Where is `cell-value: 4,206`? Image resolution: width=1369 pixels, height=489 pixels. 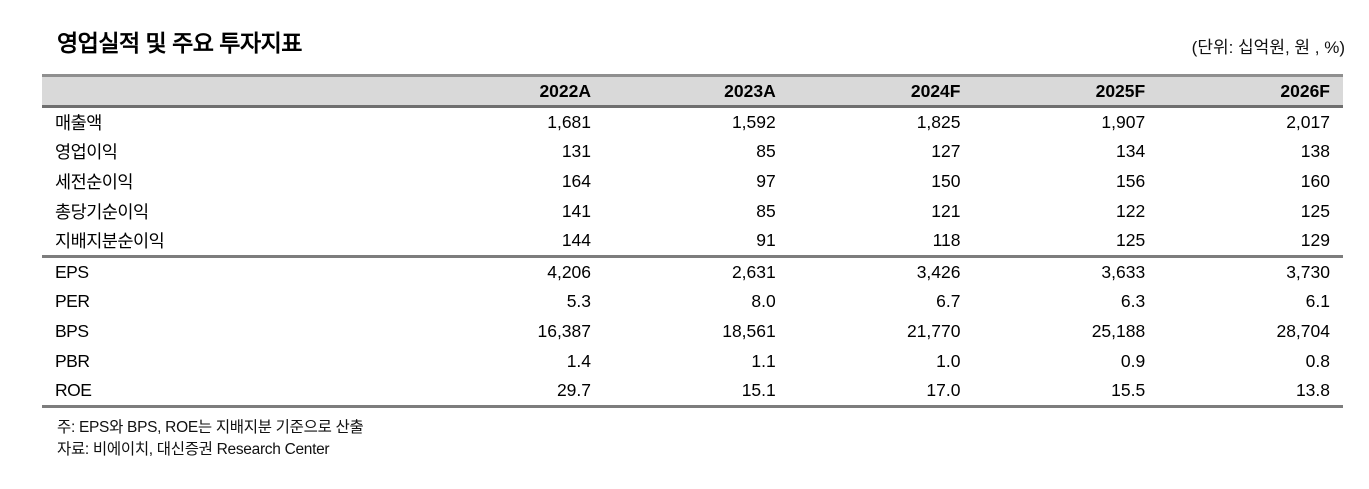 cell-value: 4,206 is located at coordinates (569, 271).